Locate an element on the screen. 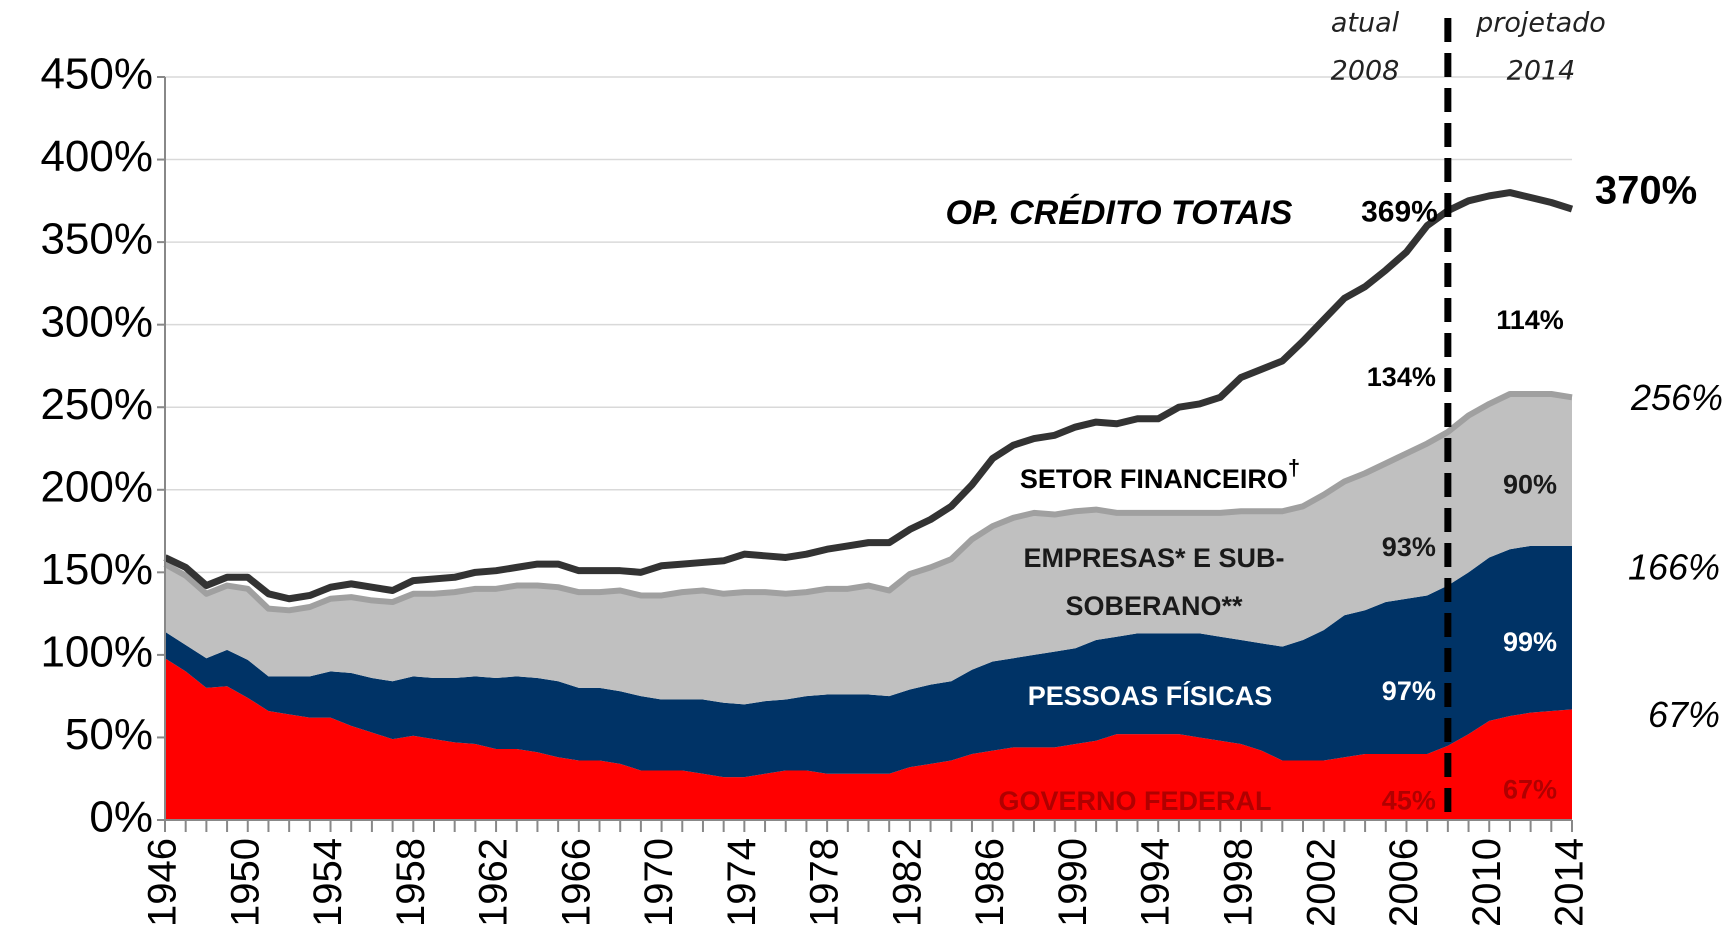 The height and width of the screenshot is (939, 1733). y-tick-label: 250% is located at coordinates (96, 404).